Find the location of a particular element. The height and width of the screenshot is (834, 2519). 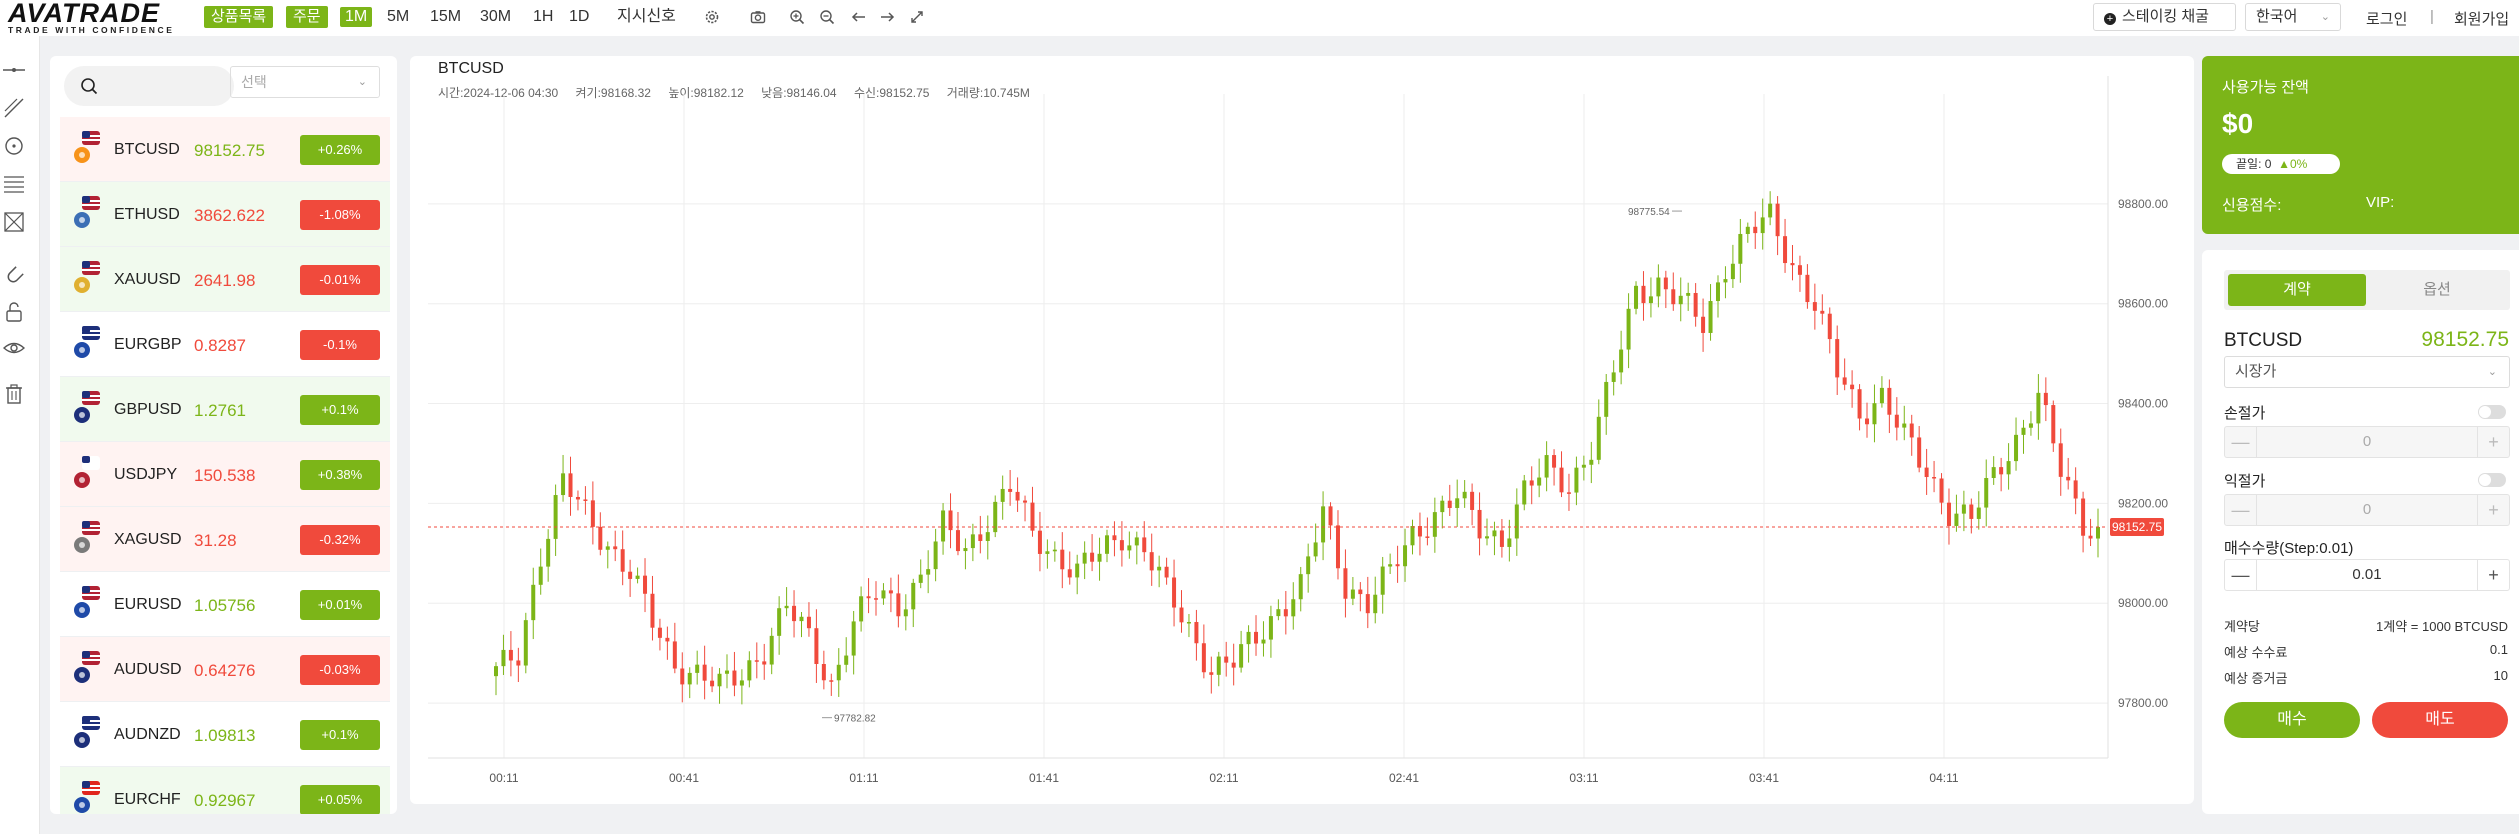

language-select: 한국어 ⌄ is located at coordinates (2293, 17).